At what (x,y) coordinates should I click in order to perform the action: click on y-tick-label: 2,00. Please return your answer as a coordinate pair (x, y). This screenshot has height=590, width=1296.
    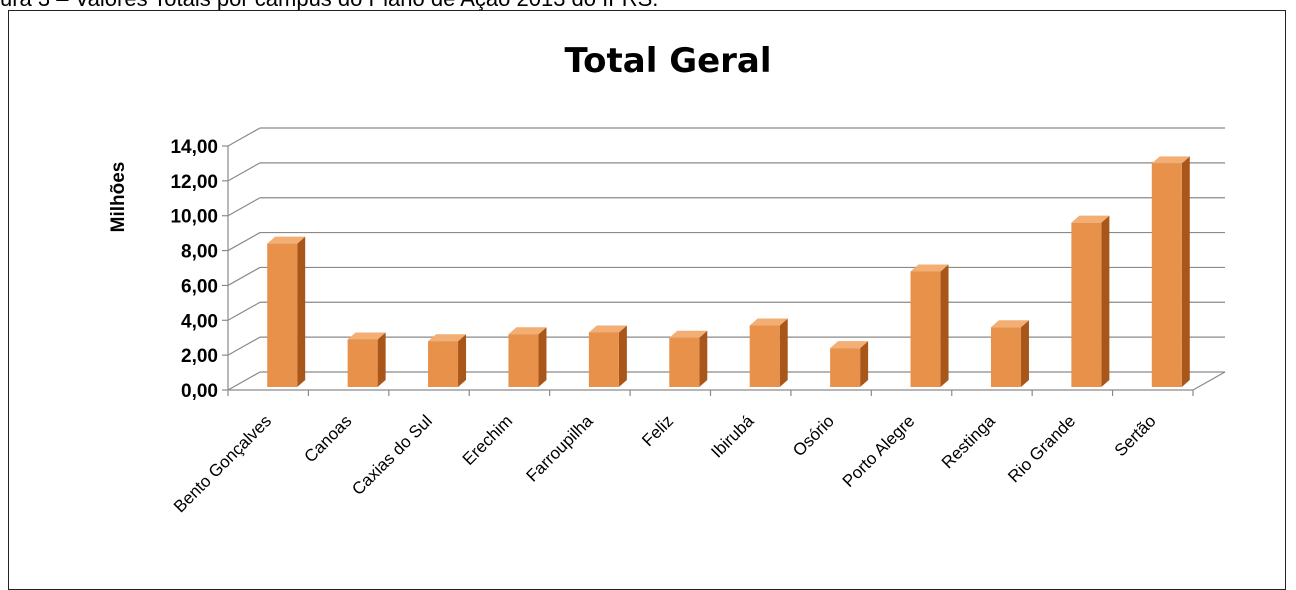
    Looking at the image, I should click on (199, 356).